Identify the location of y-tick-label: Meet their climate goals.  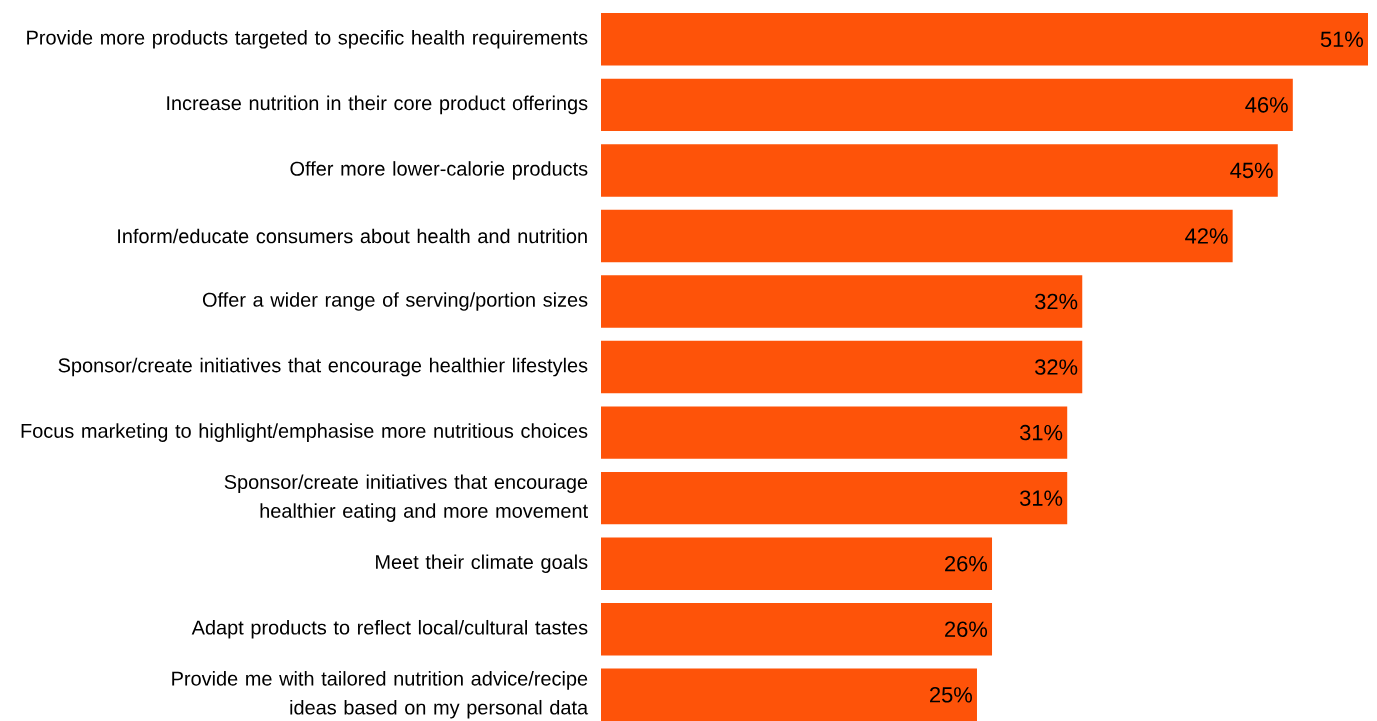
(482, 563).